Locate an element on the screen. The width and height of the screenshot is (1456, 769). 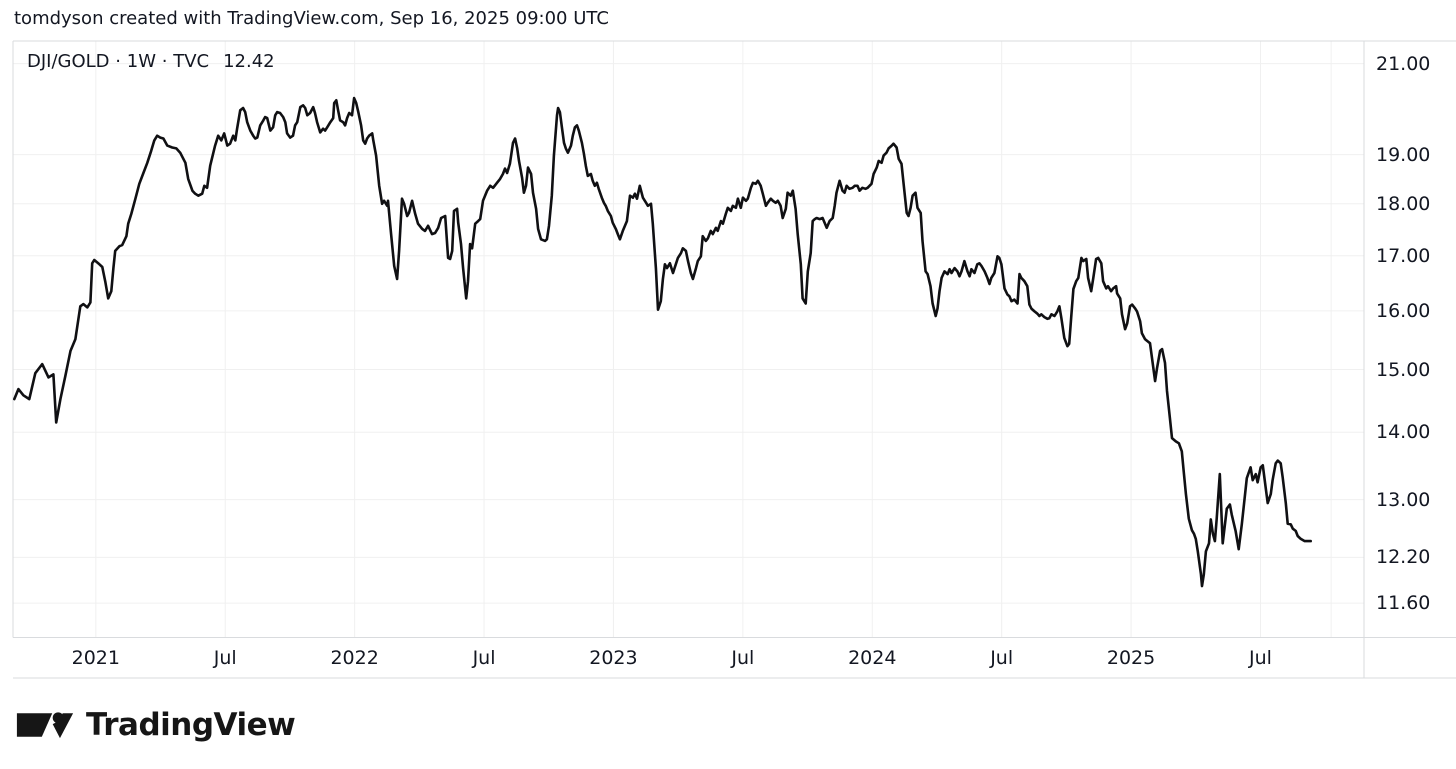
tradingview-logo: TradingView is located at coordinates (156, 725).